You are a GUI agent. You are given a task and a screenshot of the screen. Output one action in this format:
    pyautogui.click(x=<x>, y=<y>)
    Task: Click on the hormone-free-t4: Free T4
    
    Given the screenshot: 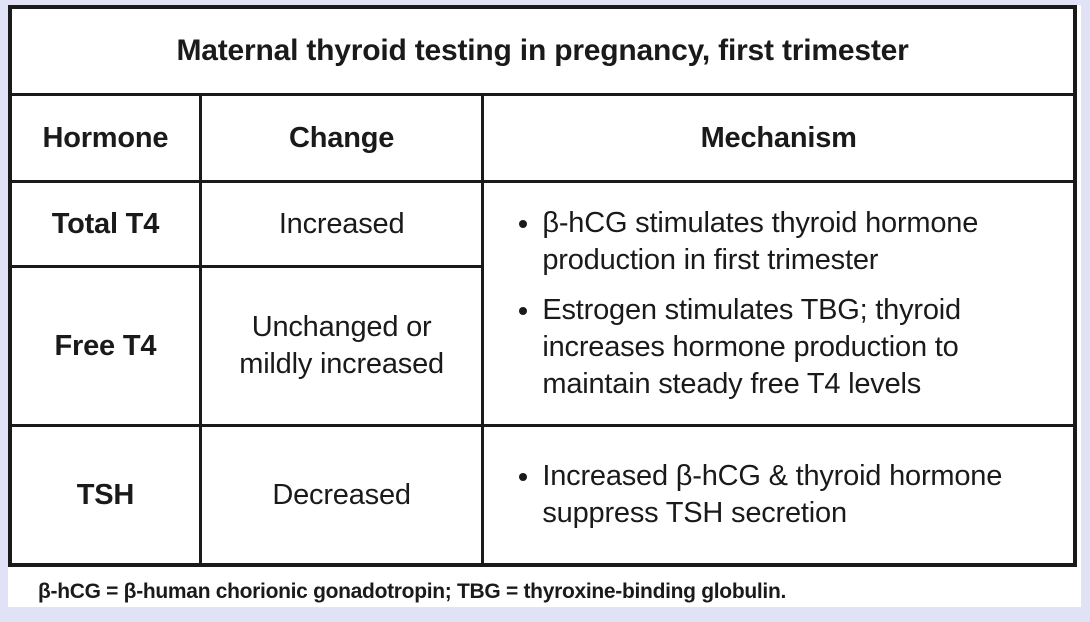 What is the action you would take?
    pyautogui.click(x=105, y=346)
    